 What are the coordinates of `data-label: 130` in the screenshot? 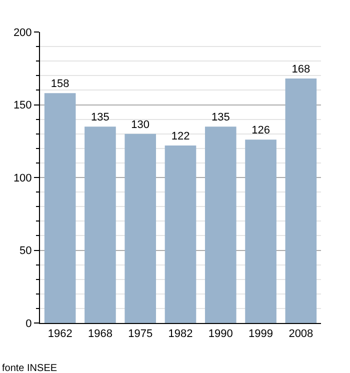 It's located at (140, 124).